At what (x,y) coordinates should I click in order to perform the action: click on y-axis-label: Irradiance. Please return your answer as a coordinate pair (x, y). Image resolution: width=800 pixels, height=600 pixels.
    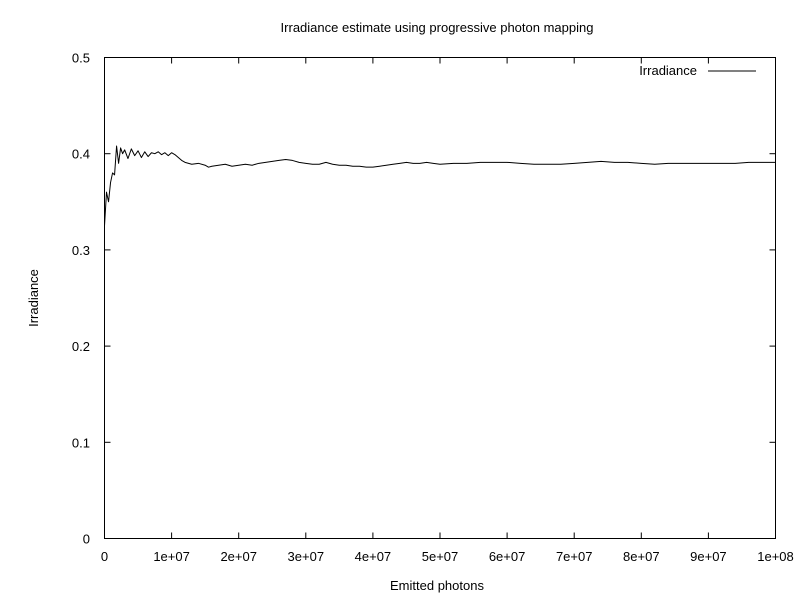
    Looking at the image, I should click on (33, 298).